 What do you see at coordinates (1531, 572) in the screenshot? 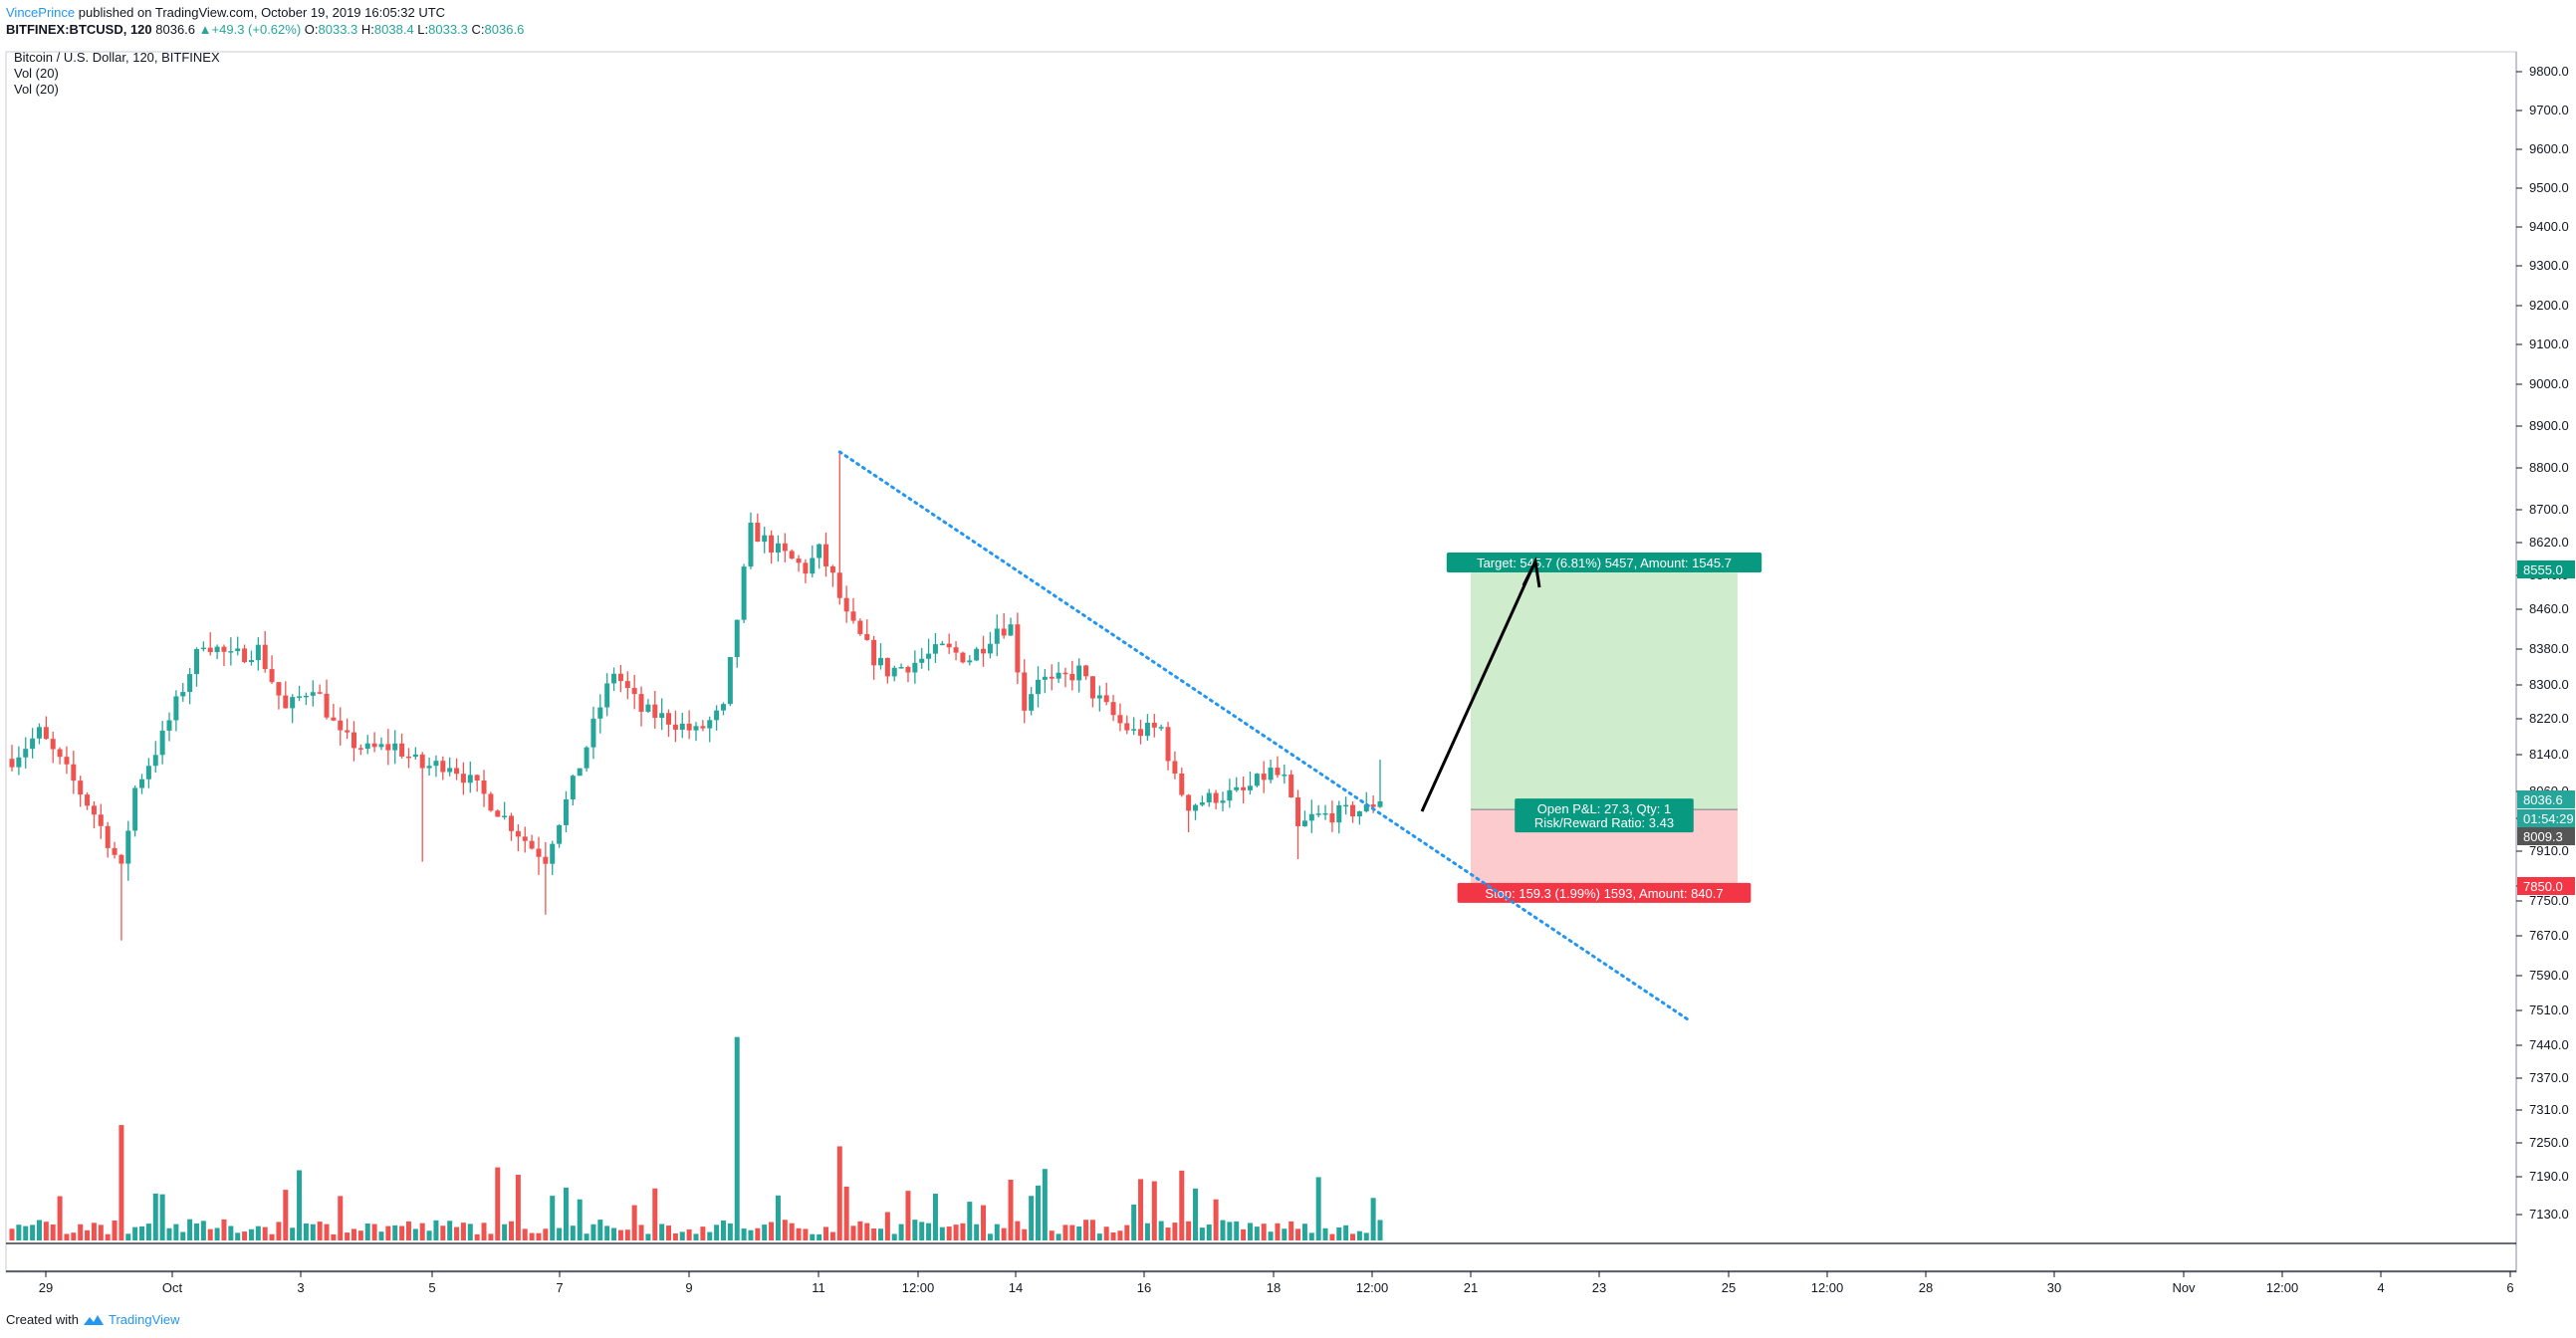
I see `arrow-head-icon` at bounding box center [1531, 572].